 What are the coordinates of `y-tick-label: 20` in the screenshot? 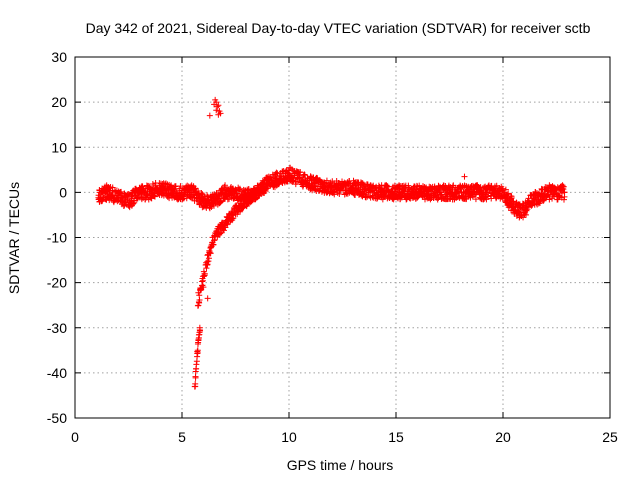 It's located at (59, 102).